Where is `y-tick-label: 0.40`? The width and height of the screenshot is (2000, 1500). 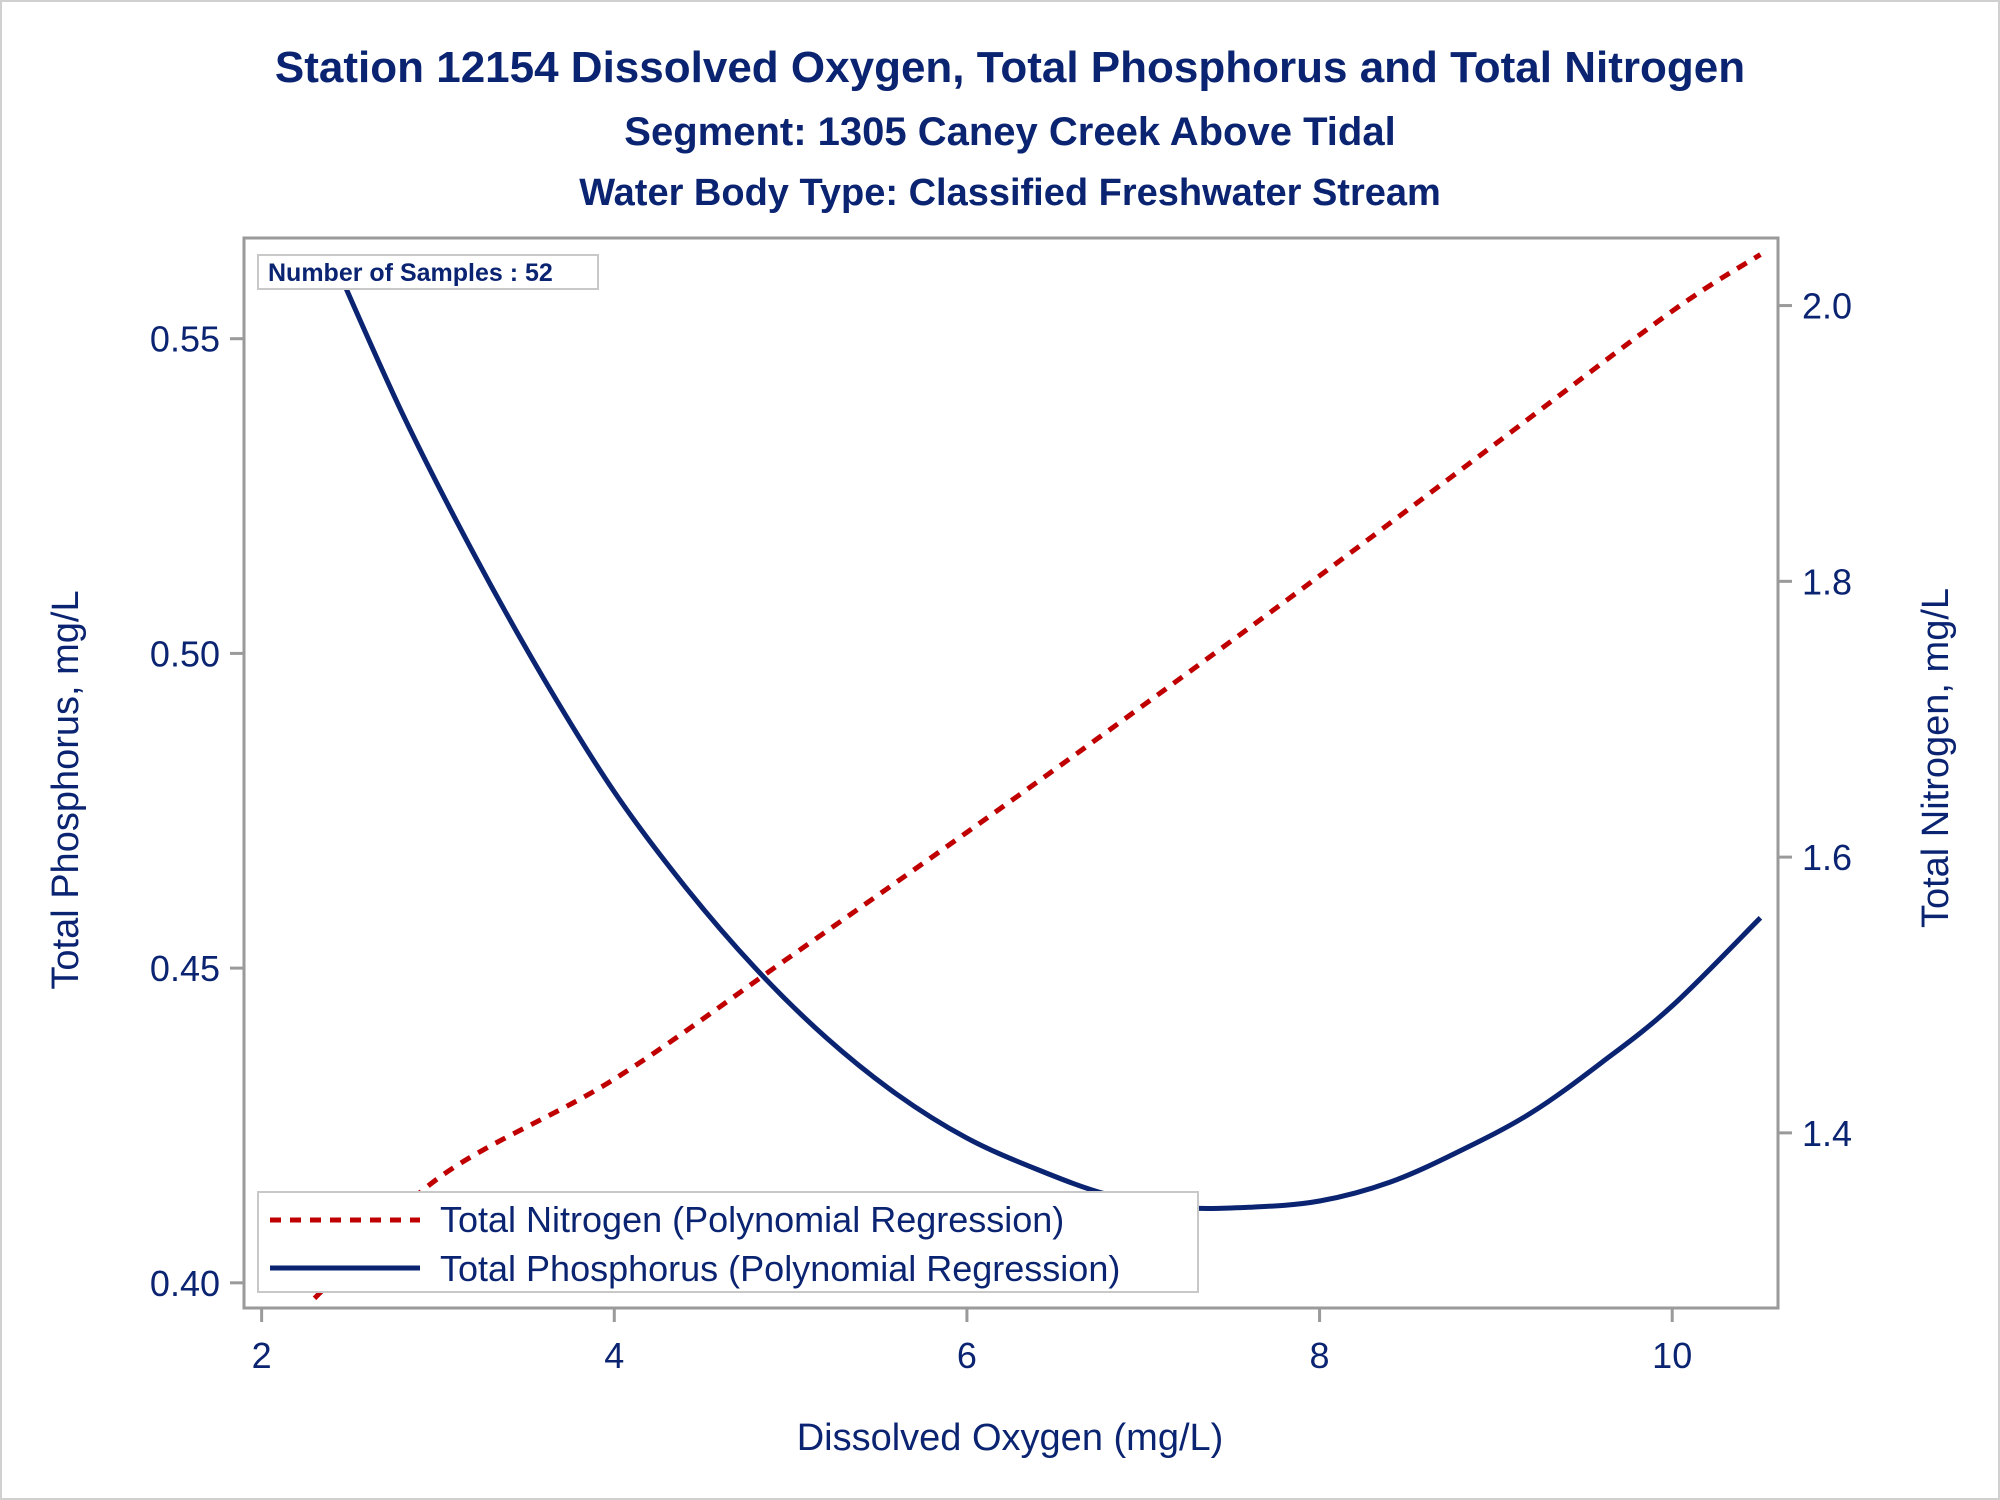 y-tick-label: 0.40 is located at coordinates (185, 1283).